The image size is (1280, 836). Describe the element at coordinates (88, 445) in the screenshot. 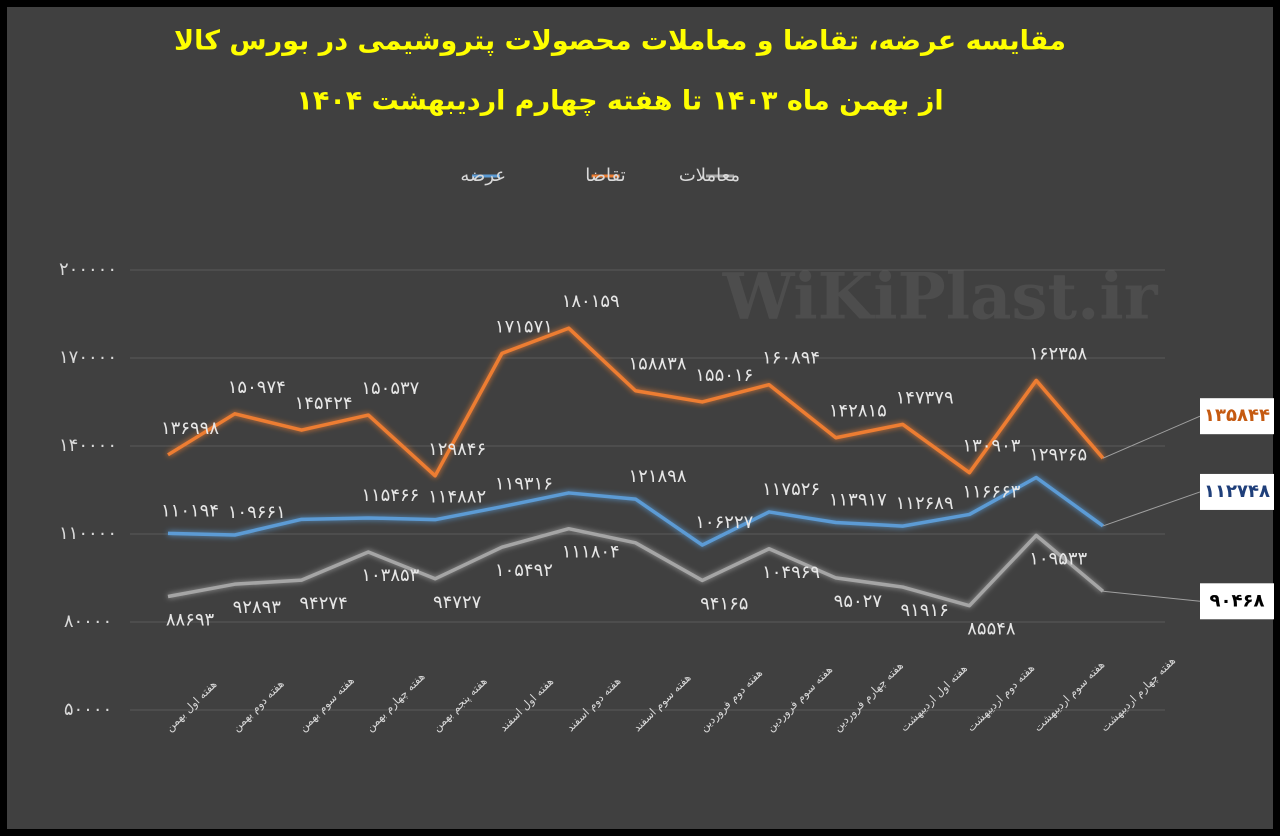

I see `y-tick-label: ۱۴۰۰۰۰` at that location.